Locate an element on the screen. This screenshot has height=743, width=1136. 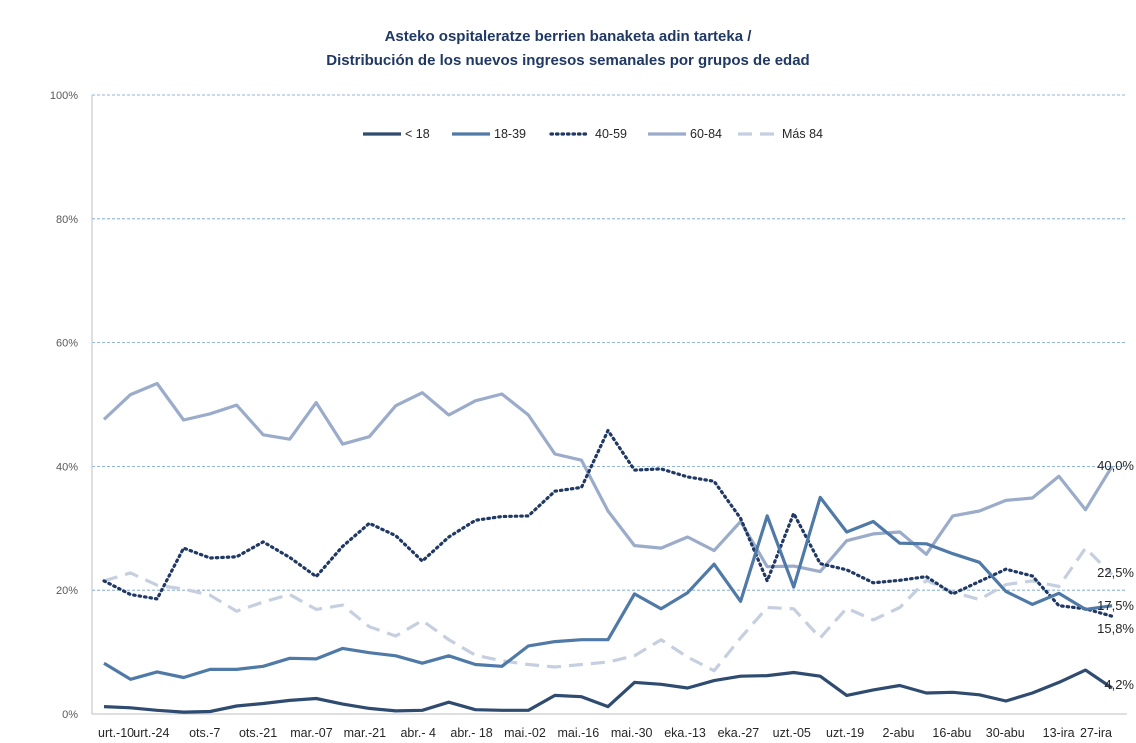
legend-label: 18-39 is located at coordinates (510, 134).